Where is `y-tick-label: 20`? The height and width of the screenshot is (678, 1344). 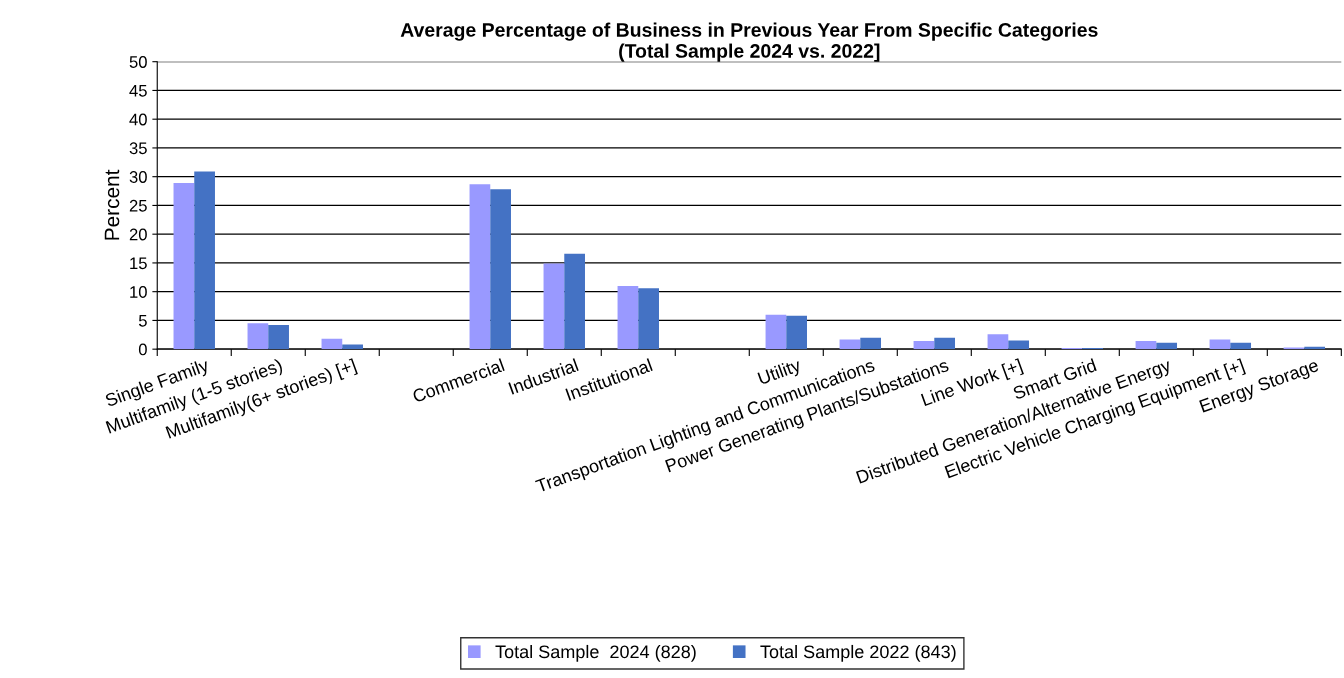
y-tick-label: 20 is located at coordinates (138, 234).